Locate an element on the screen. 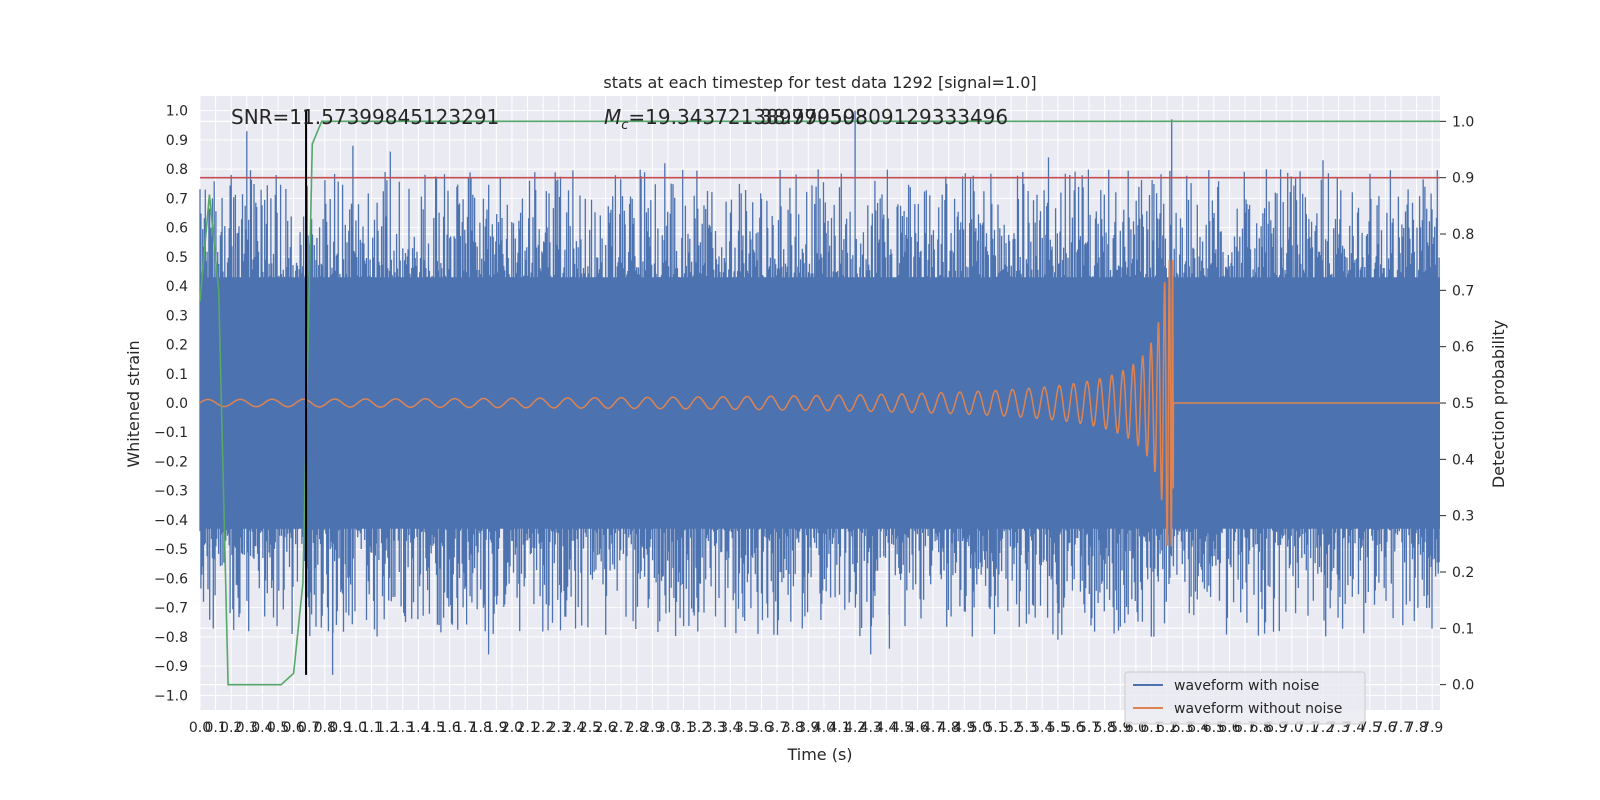 This screenshot has height=800, width=1600. y-tick-label: 0.6 is located at coordinates (177, 229).